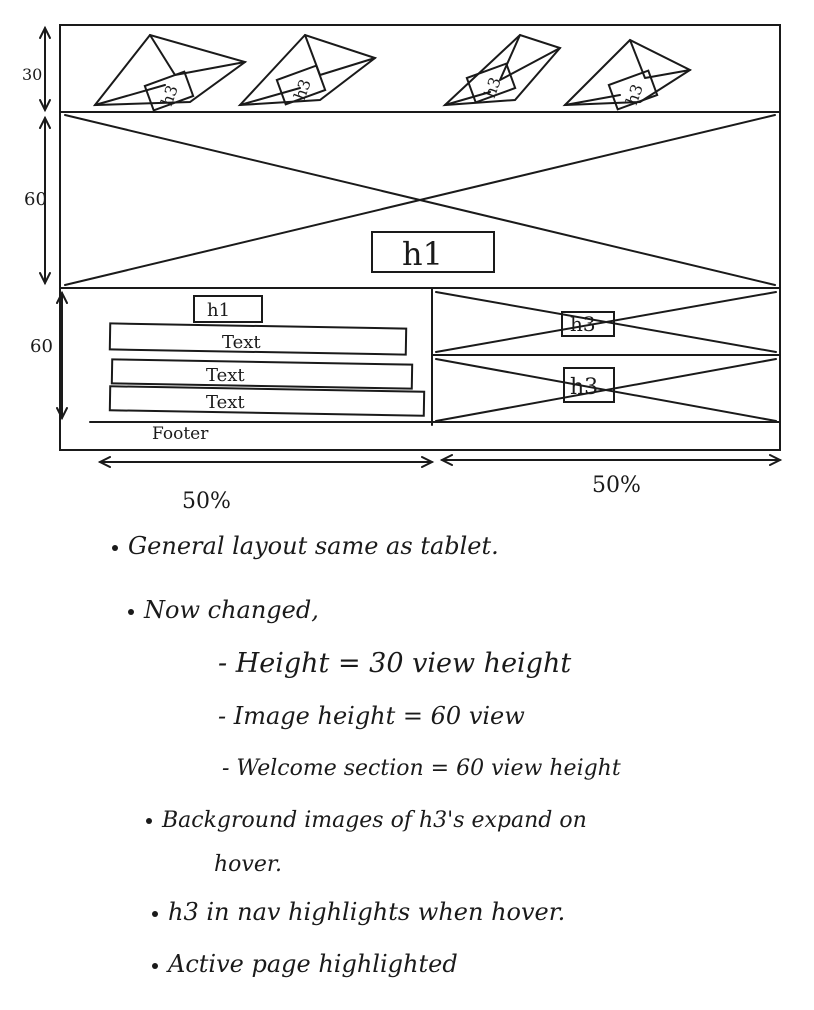  What do you see at coordinates (584, 387) in the screenshot?
I see `side-heading-2: h3` at bounding box center [584, 387].